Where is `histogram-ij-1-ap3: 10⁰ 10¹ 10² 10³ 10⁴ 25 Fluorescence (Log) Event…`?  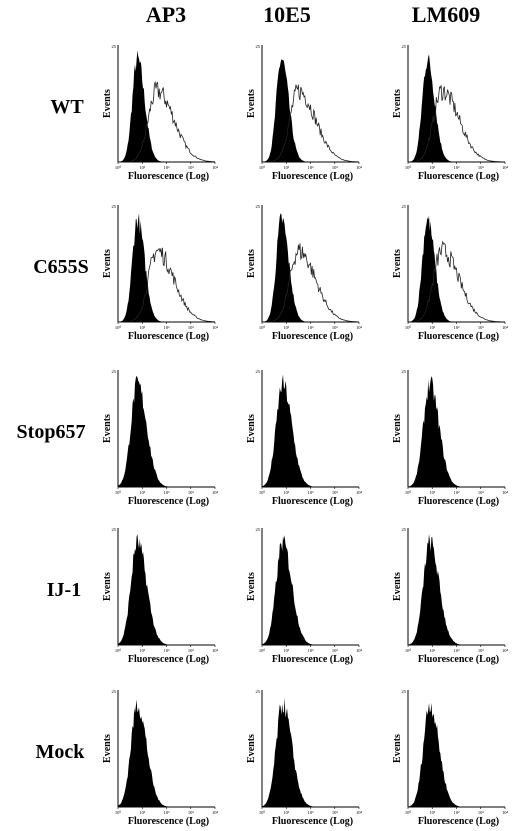
histogram-ij-1-ap3: 10⁰ 10¹ 10² 10³ 10⁴ 25 Fluorescence (Log) Event… is located at coordinates (160, 596).